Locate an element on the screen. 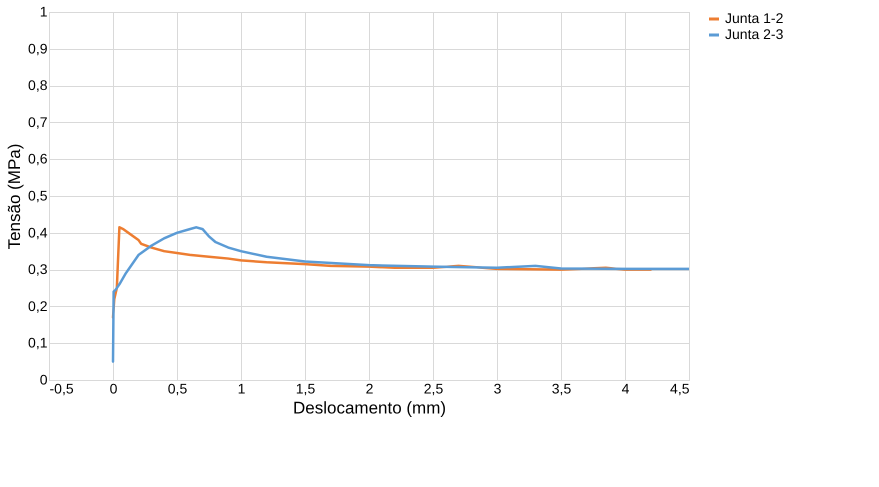 The height and width of the screenshot is (487, 879). x-tick-label: 1,5 is located at coordinates (306, 388).